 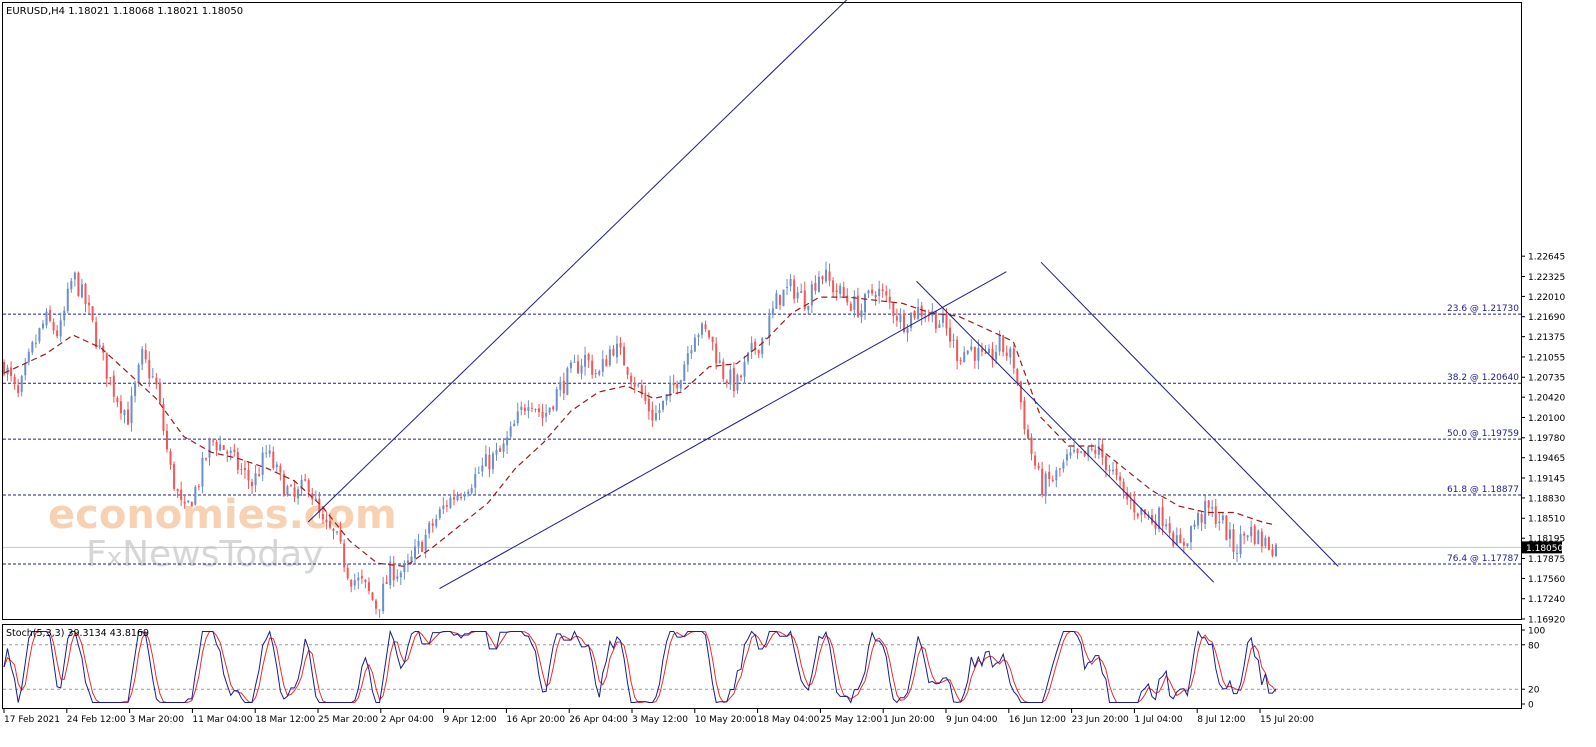 I want to click on current-price-box, so click(x=1542, y=547).